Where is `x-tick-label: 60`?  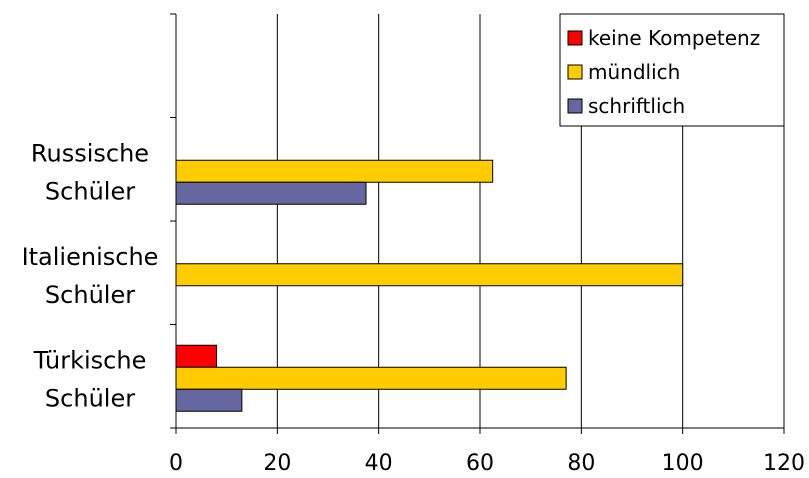
x-tick-label: 60 is located at coordinates (480, 463).